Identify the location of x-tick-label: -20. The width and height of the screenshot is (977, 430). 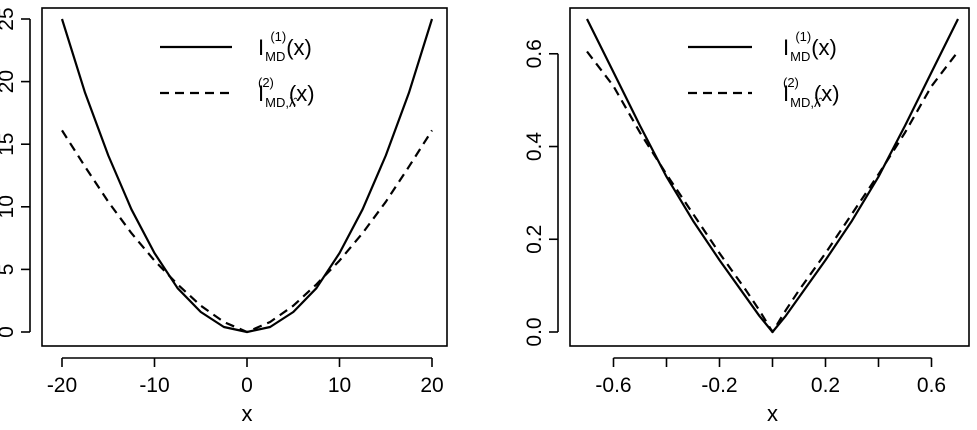
(62, 385).